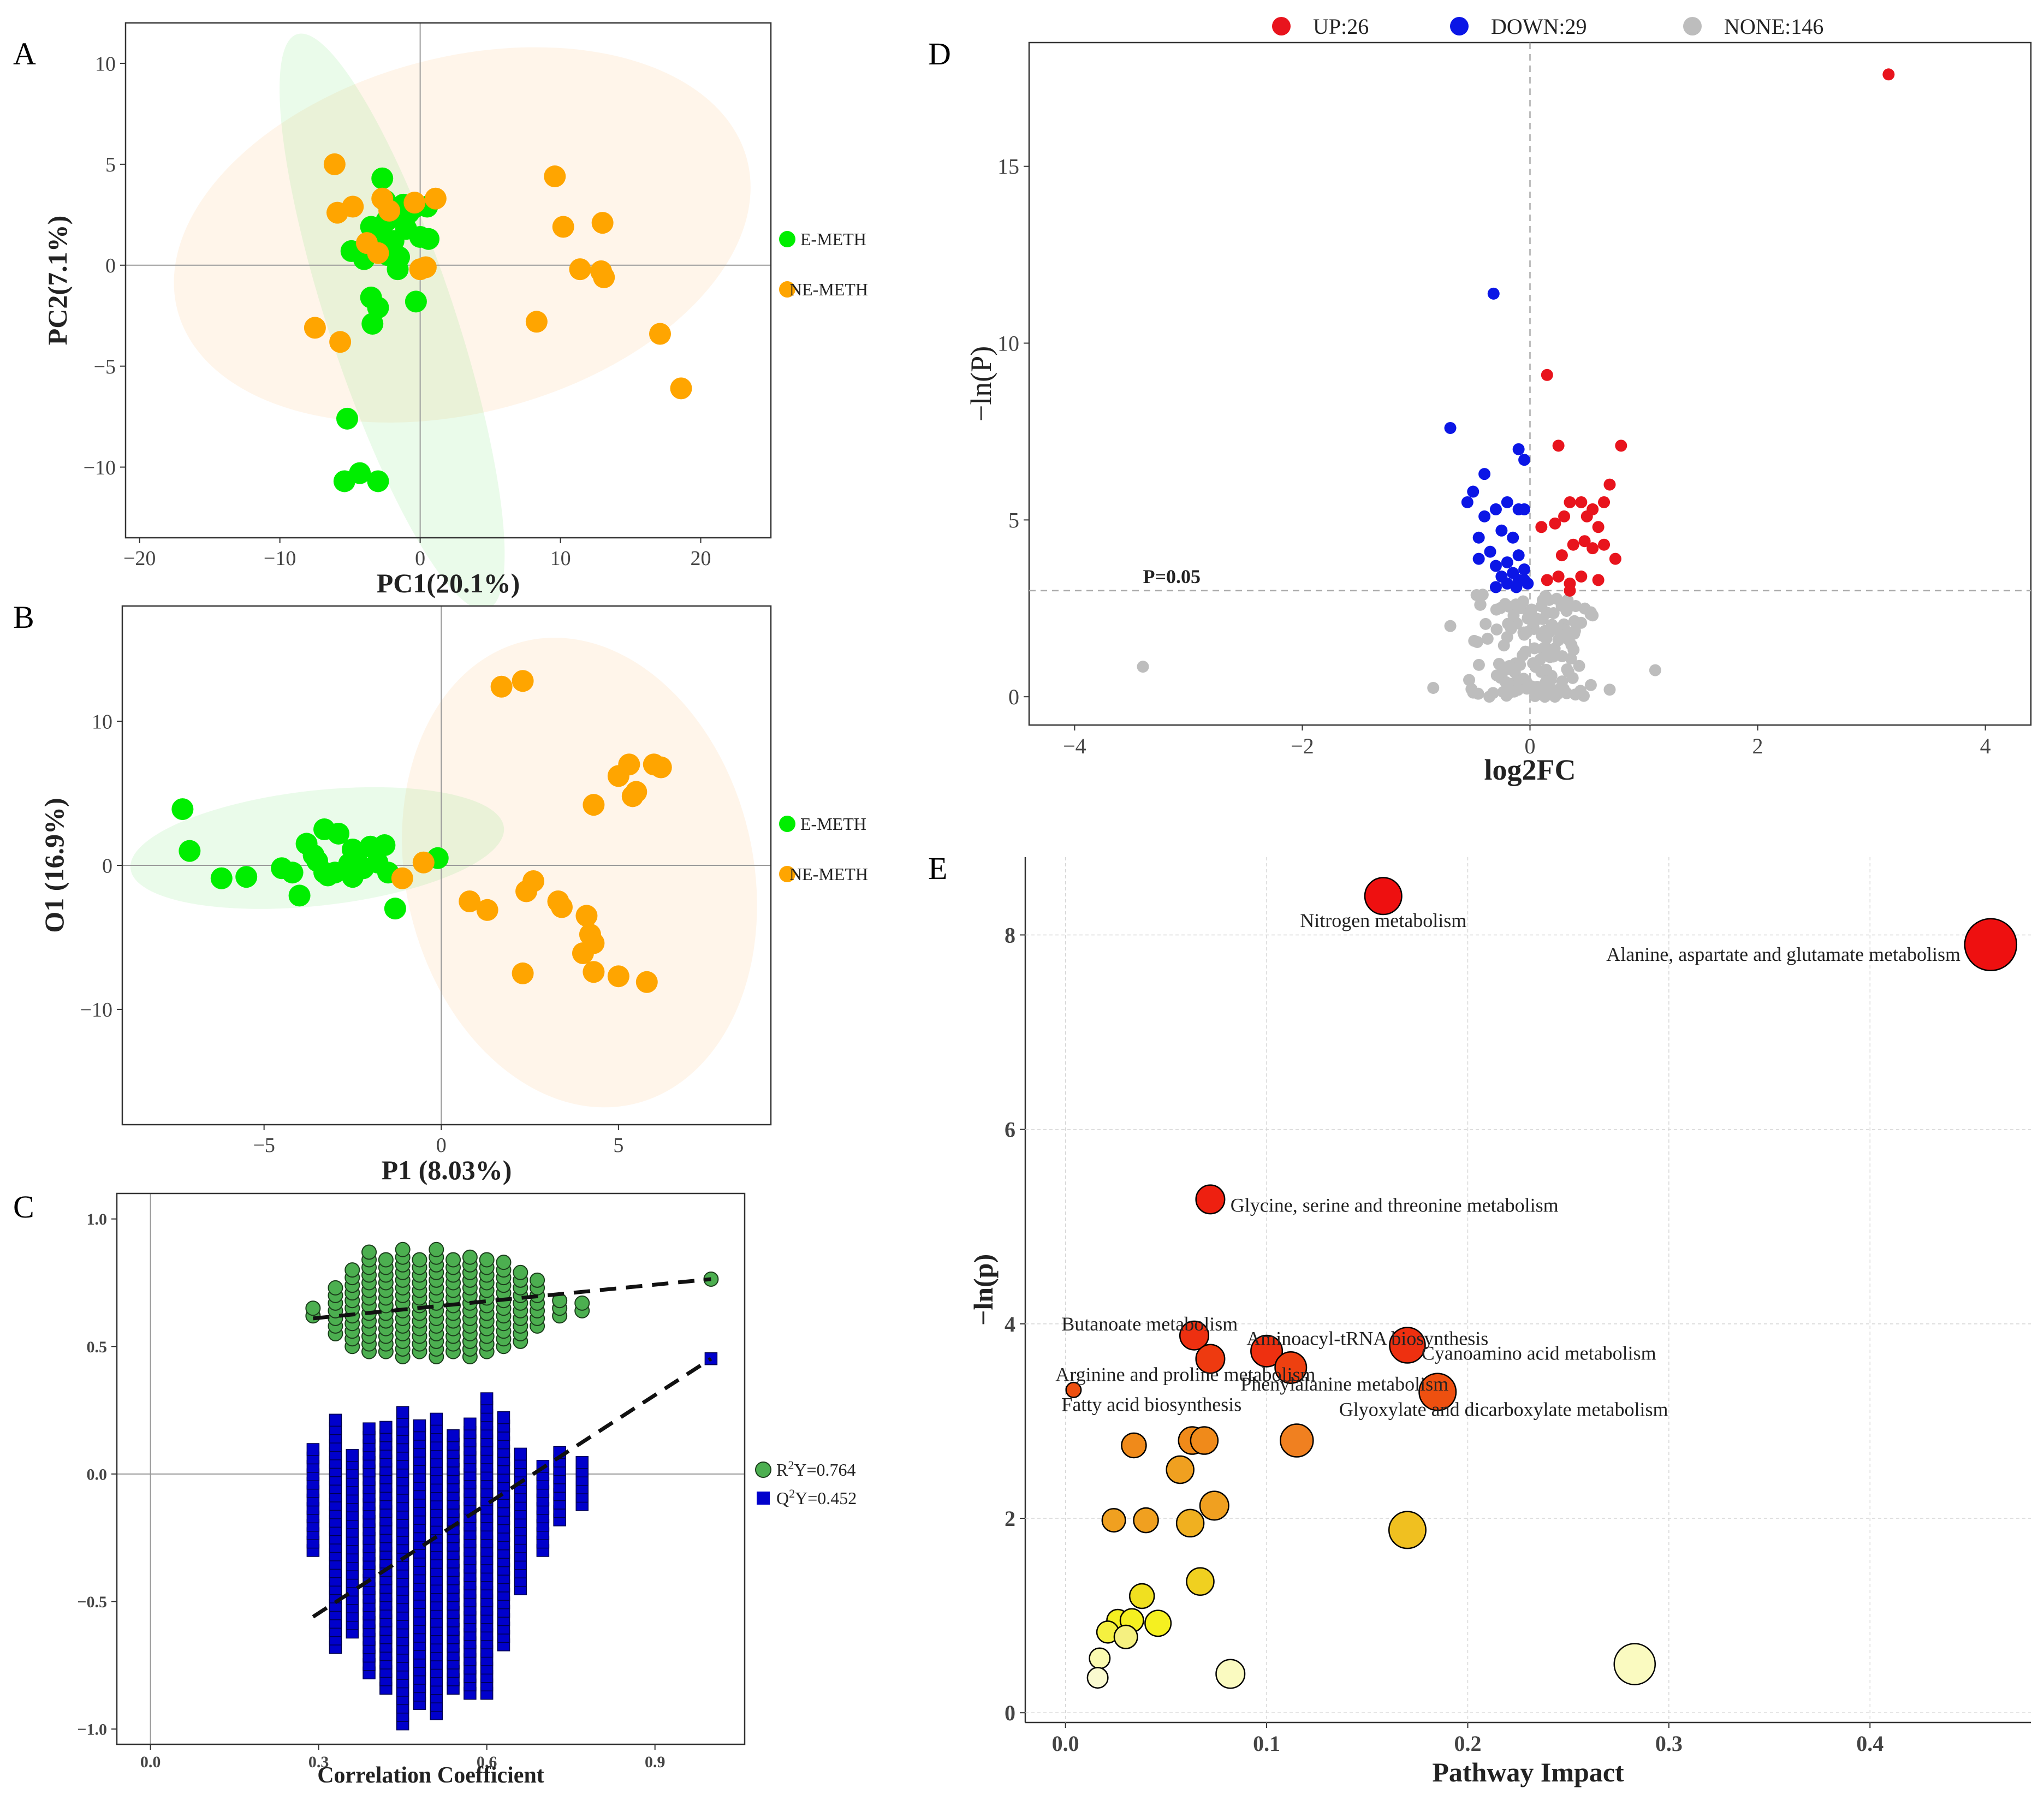 The width and height of the screenshot is (2044, 1794). I want to click on y-tick-label: −5, so click(105, 366).